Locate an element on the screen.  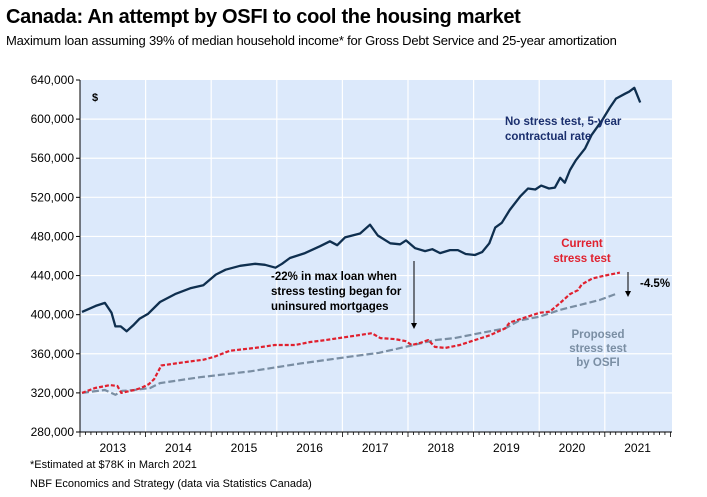
label-no-stress-test-line: No stress test, 5-year is located at coordinates (563, 122).